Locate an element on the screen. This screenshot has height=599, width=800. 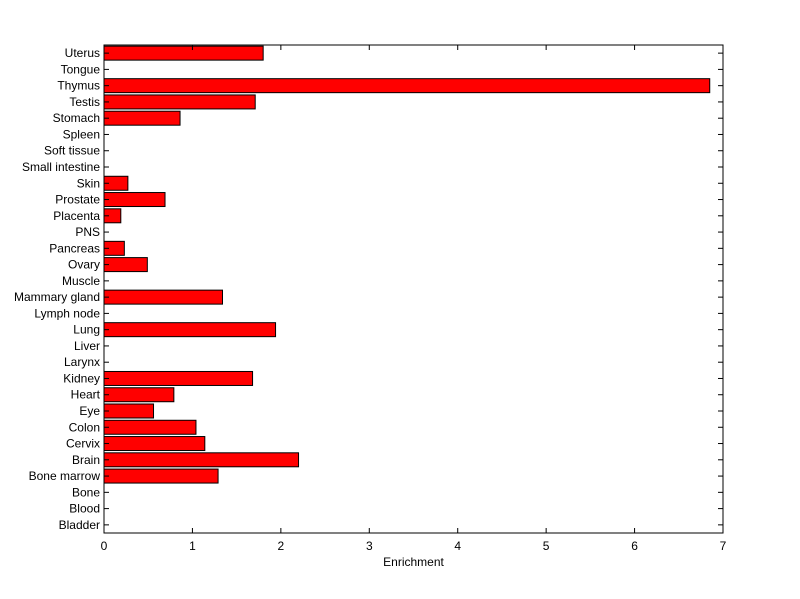
y-tick-label-lymph-node: Lymph node is located at coordinates (67, 313).